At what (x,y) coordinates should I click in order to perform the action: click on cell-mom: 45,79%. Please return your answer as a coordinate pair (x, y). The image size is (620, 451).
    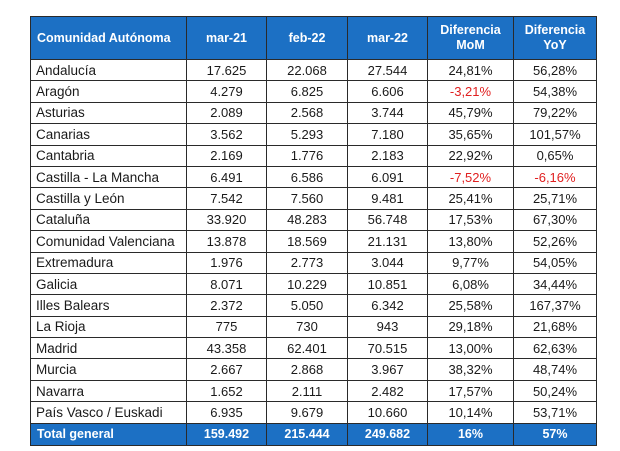
    Looking at the image, I should click on (470, 113).